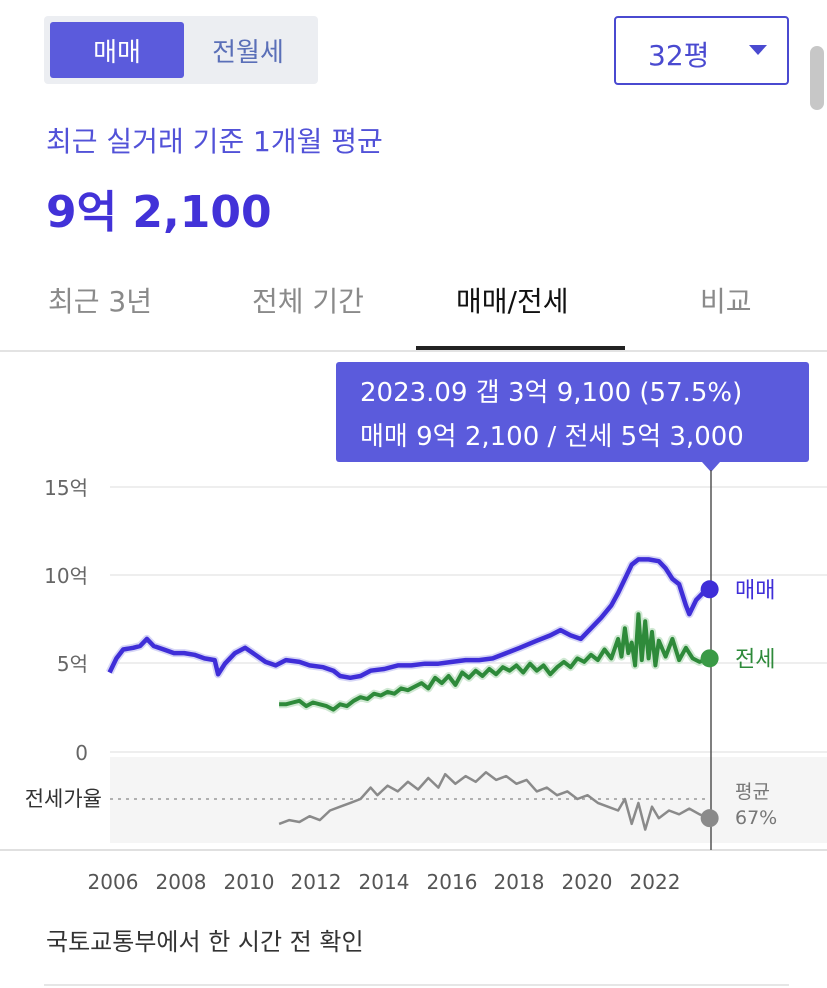  Describe the element at coordinates (655, 882) in the screenshot. I see `x-tick-label: 2022` at that location.